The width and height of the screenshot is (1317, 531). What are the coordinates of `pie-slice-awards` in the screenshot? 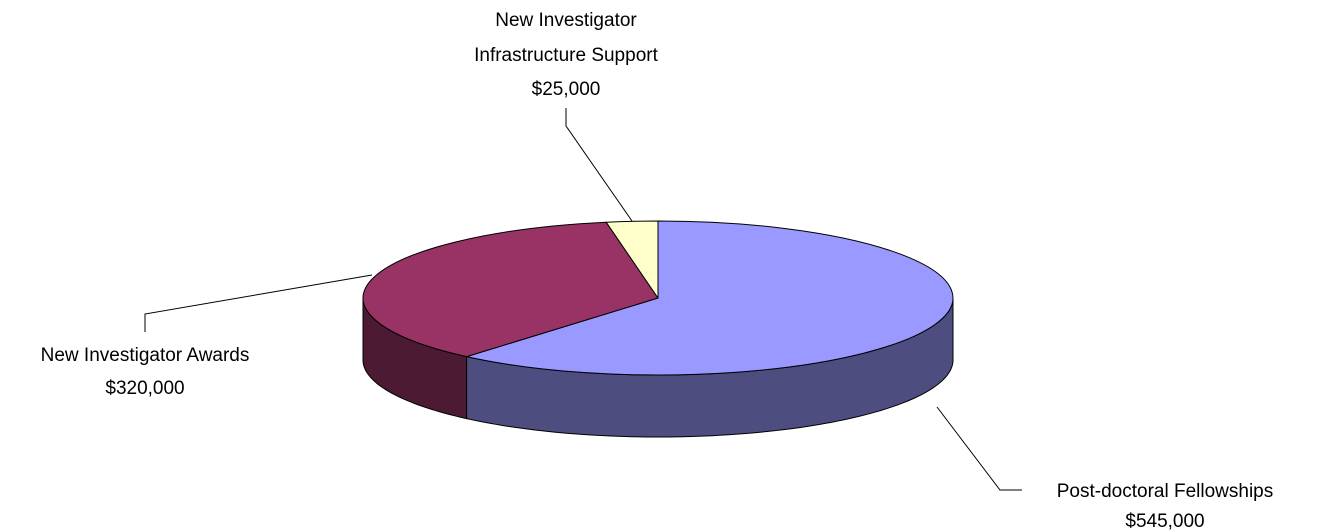 It's located at (510, 289).